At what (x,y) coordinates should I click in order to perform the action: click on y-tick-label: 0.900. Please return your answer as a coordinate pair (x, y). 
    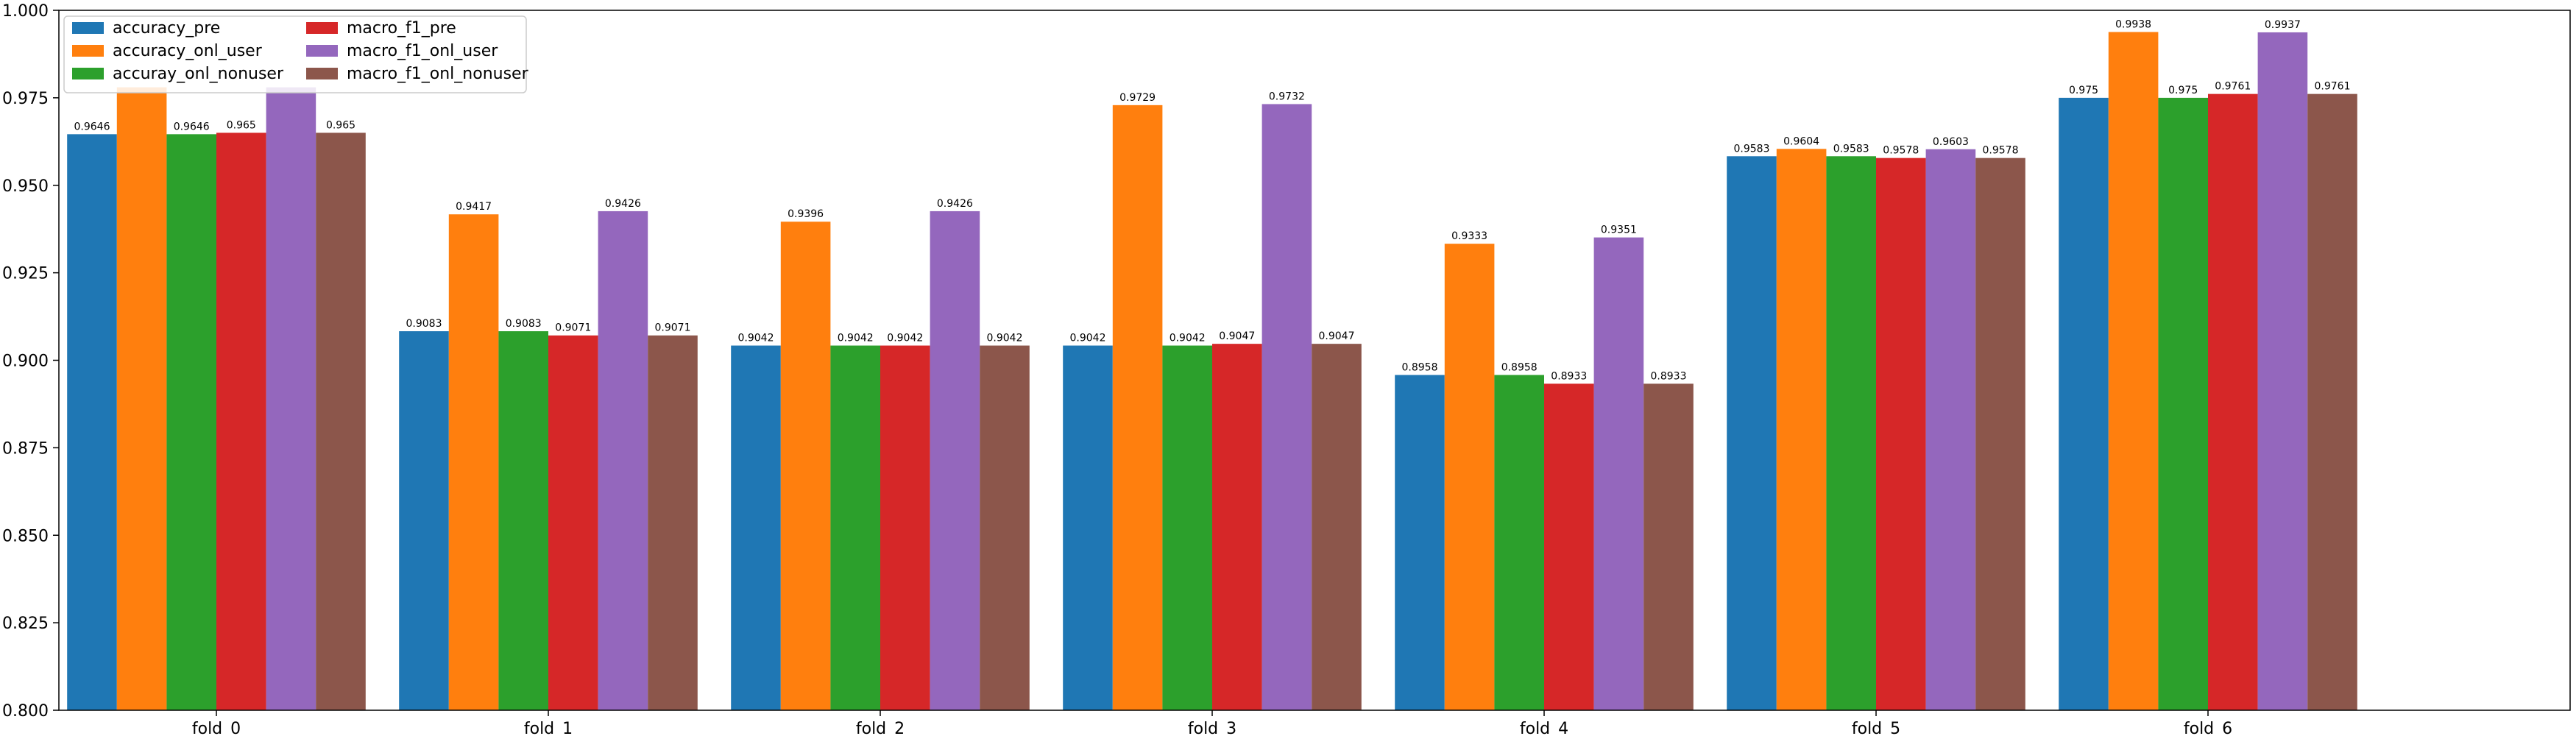
    Looking at the image, I should click on (25, 362).